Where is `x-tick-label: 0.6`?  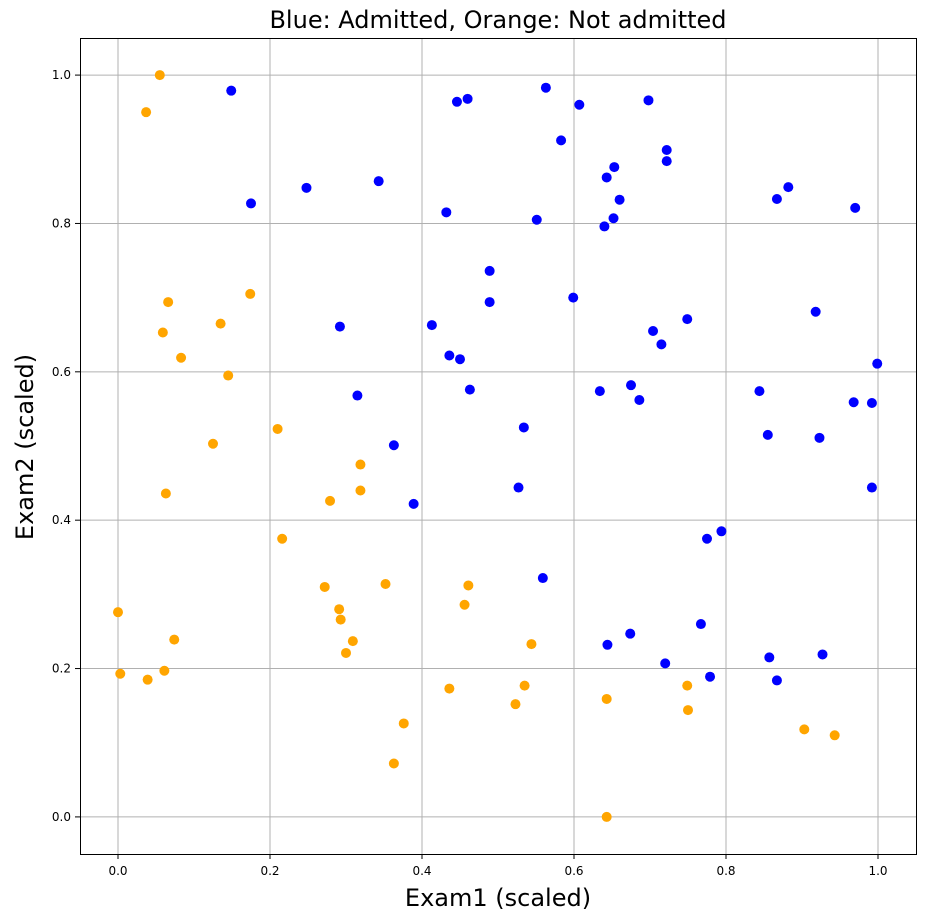 x-tick-label: 0.6 is located at coordinates (573, 871).